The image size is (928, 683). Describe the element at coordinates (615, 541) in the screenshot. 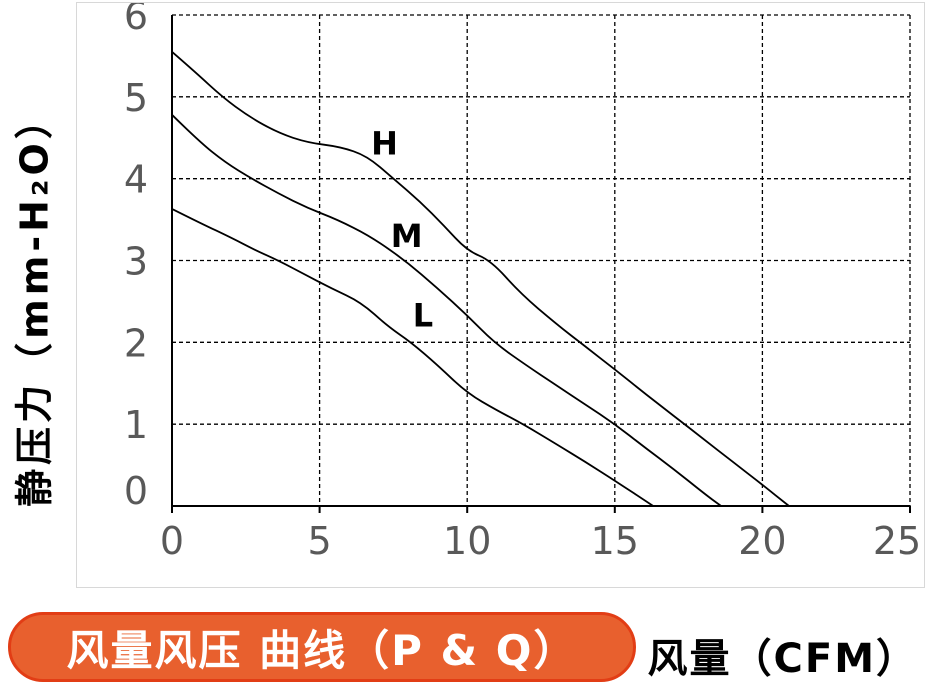

I see `x-tick-label-15: 15` at that location.